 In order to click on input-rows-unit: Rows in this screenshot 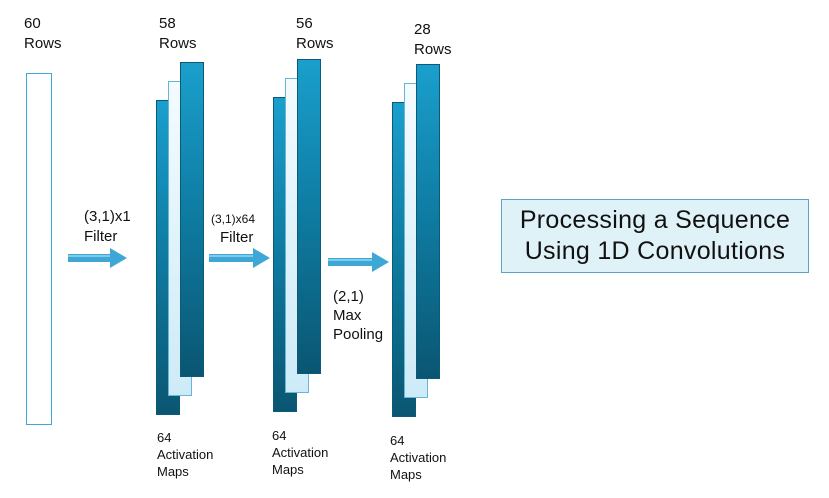, I will do `click(43, 43)`.